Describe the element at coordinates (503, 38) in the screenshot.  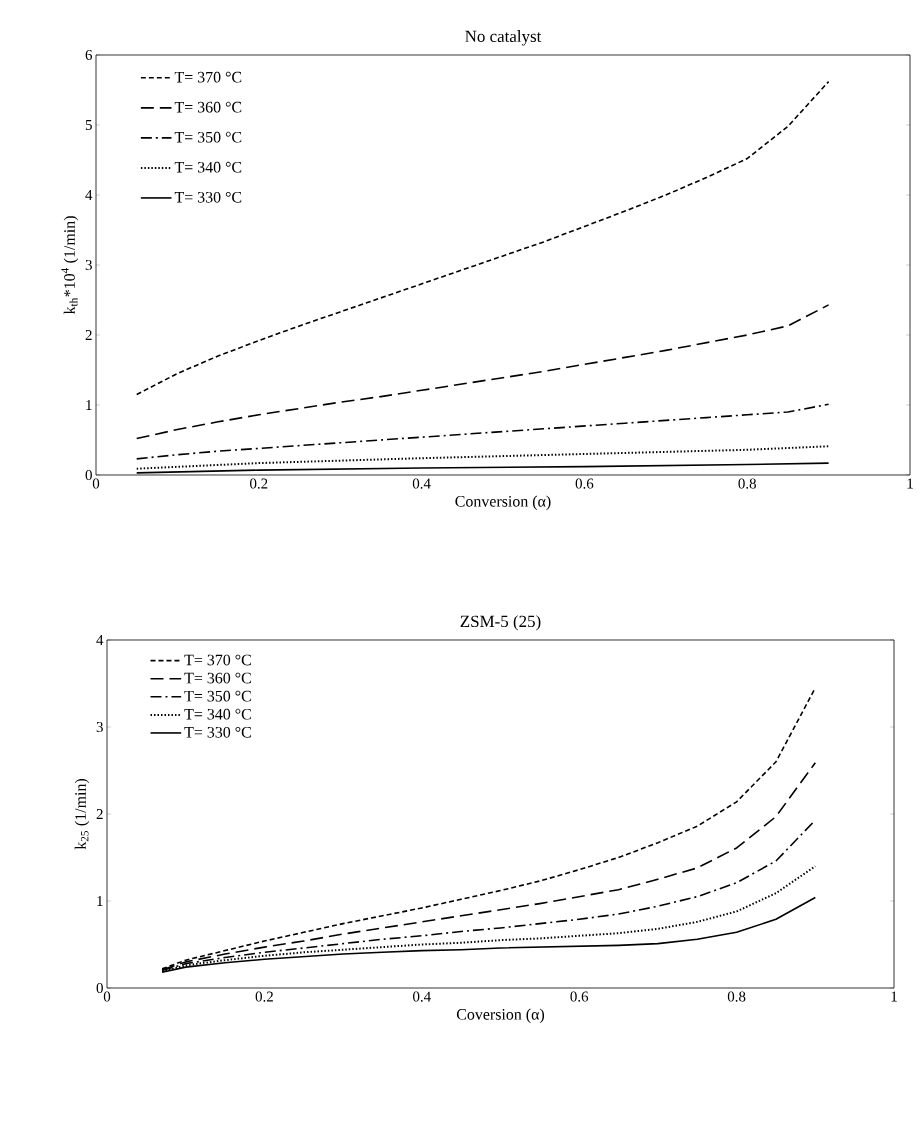
I see `chart-title: No catalyst` at that location.